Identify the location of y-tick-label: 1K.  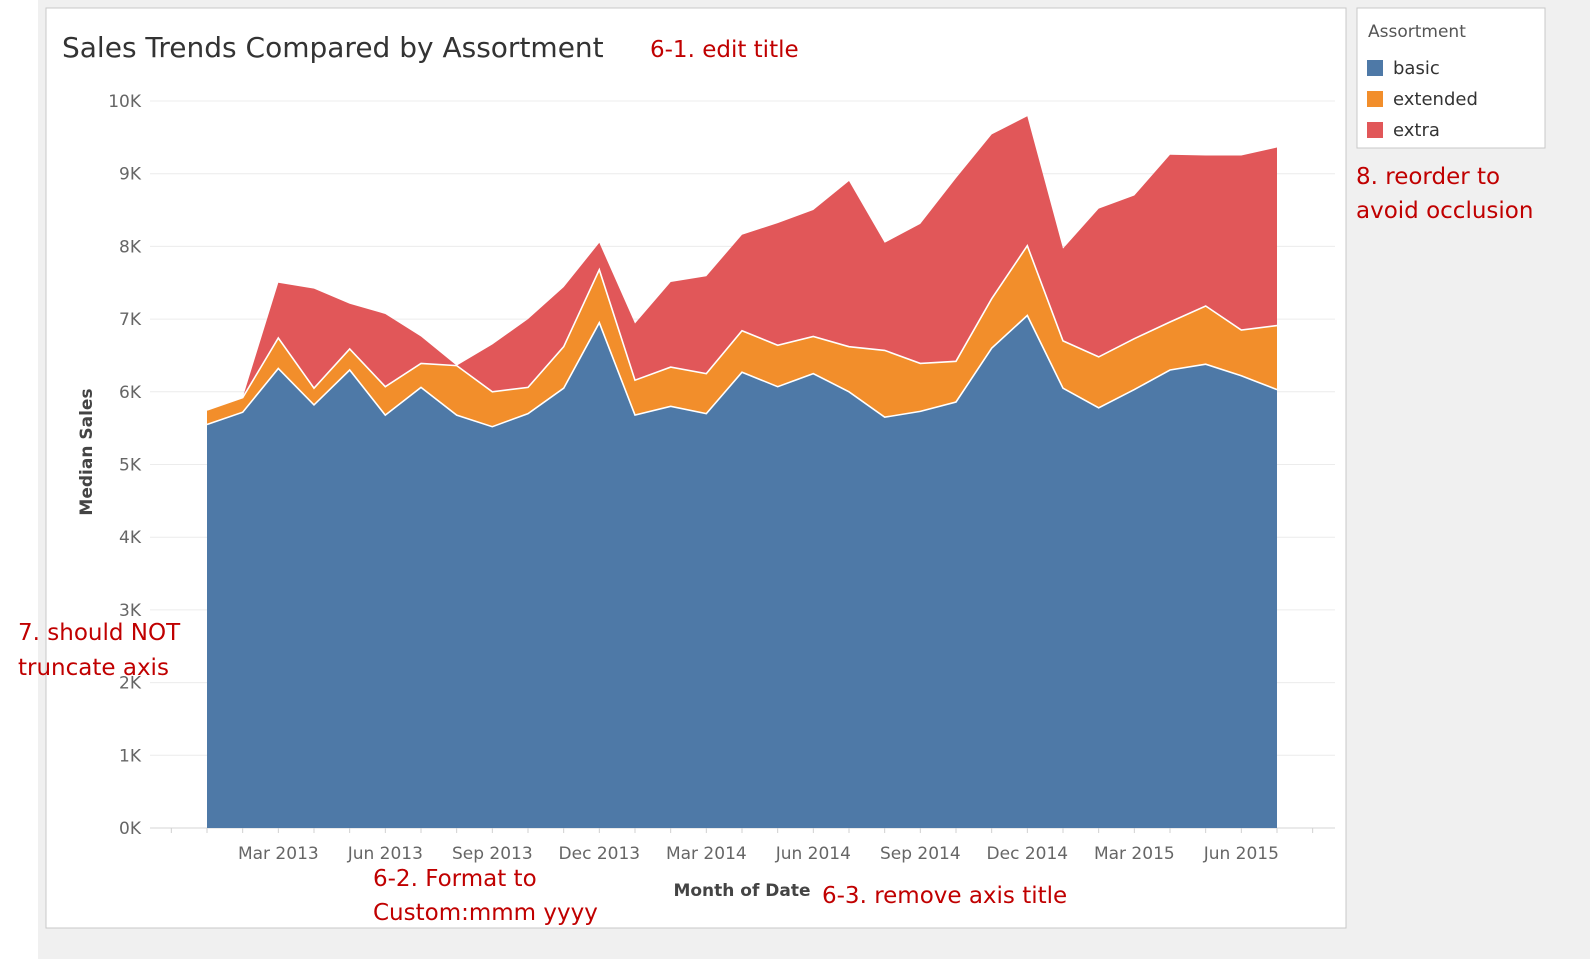
(130, 756).